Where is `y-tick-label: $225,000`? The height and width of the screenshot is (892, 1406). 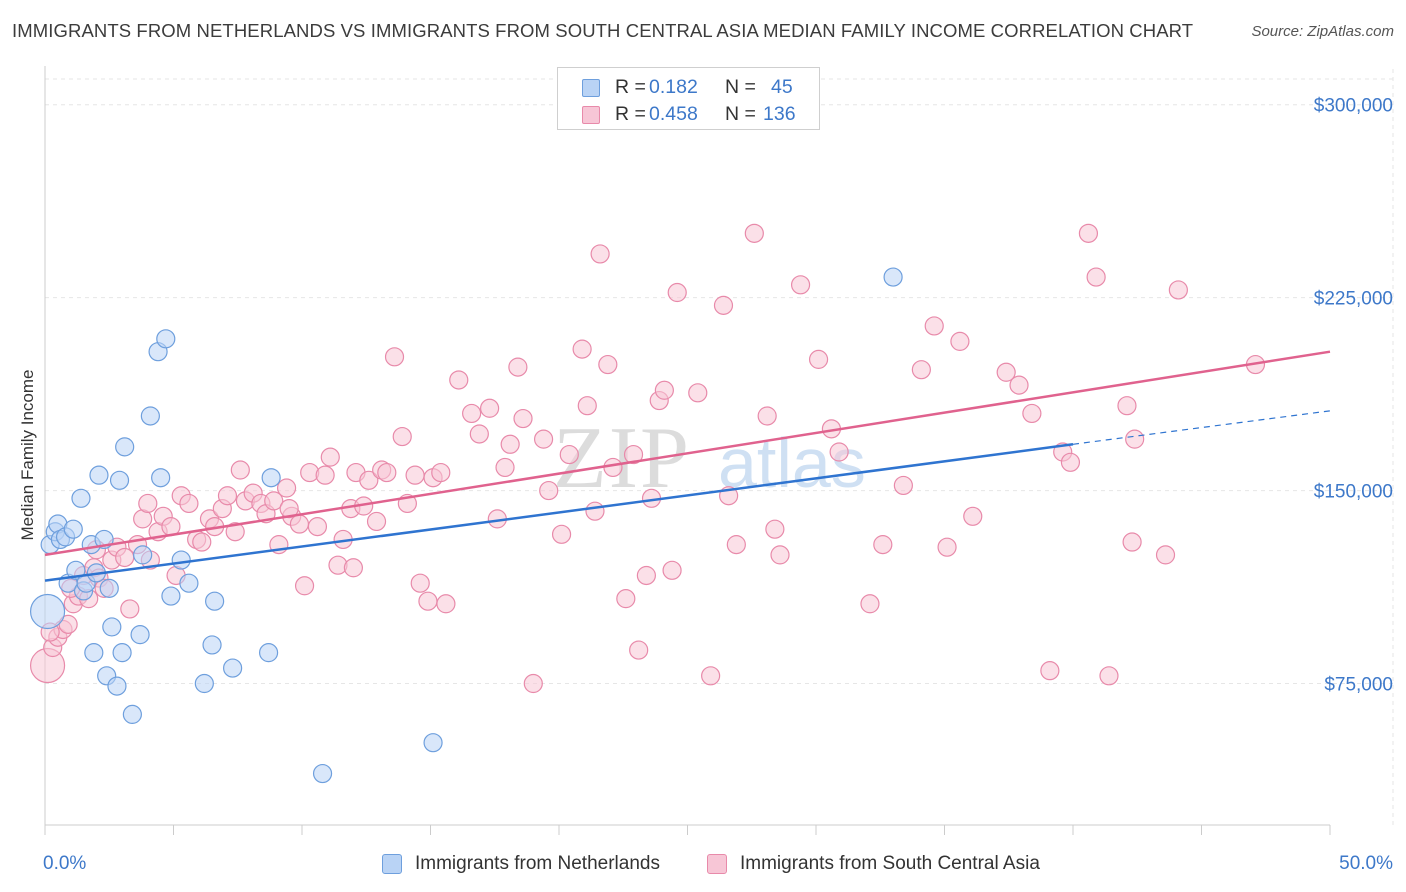
y-tick-label: $225,000 is located at coordinates (1353, 299).